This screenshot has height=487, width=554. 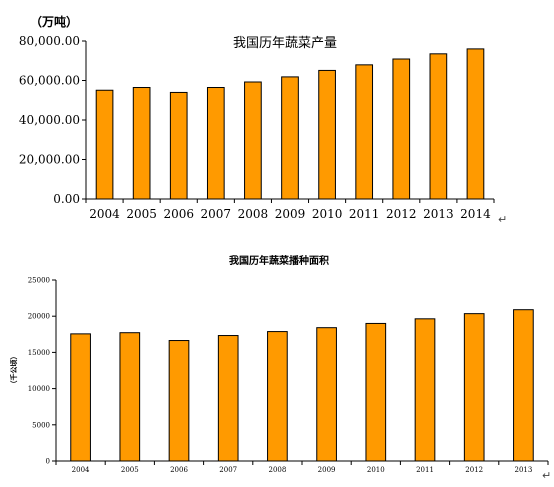 I want to click on area-x-ticks: 2004 2005 2006 2007 2008 2009 2010 2011 2012 2013, so click(x=302, y=467).